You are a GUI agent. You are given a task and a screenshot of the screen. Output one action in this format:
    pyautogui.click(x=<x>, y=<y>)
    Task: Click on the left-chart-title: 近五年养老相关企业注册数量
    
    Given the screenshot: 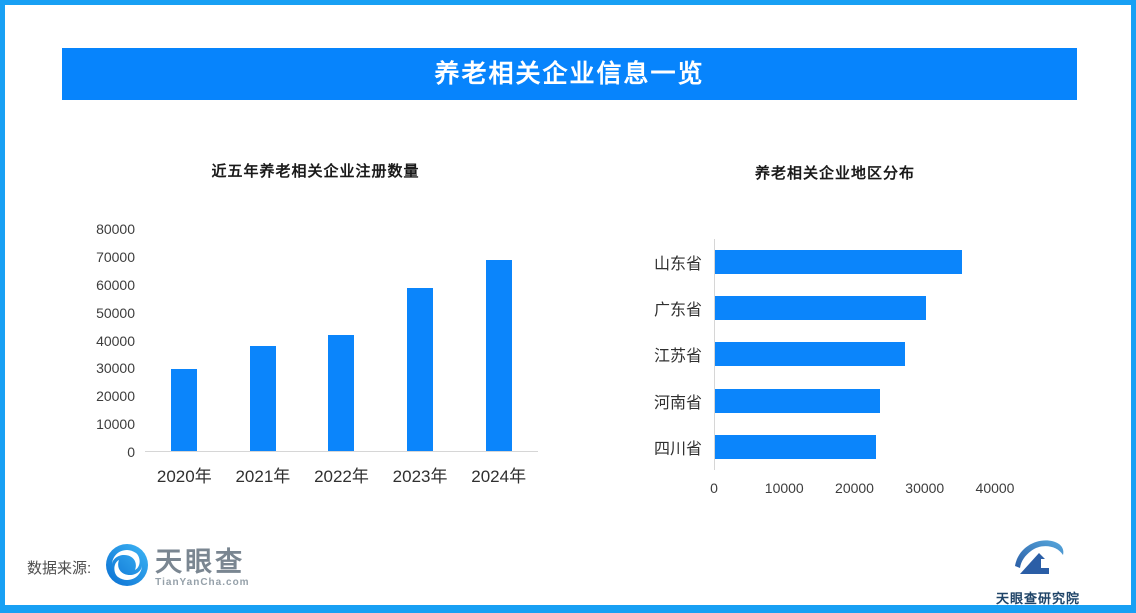 What is the action you would take?
    pyautogui.click(x=315, y=171)
    